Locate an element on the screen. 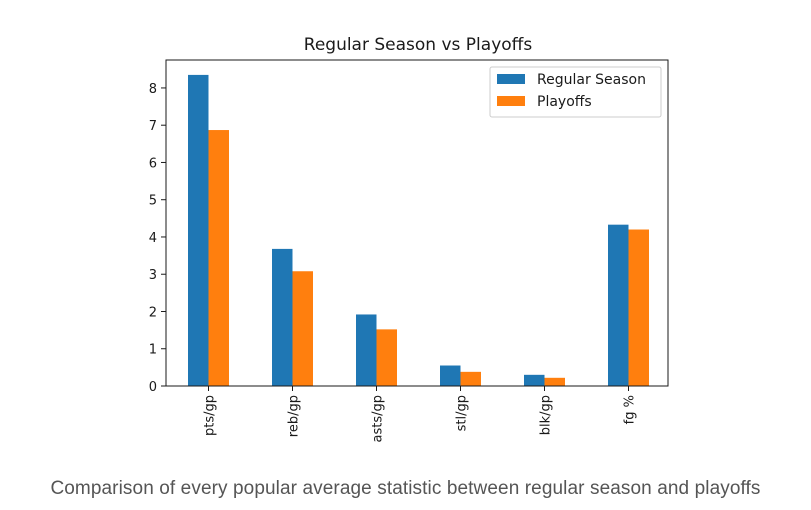 The width and height of the screenshot is (811, 510). bar-regular-season-asts-gp is located at coordinates (366, 350).